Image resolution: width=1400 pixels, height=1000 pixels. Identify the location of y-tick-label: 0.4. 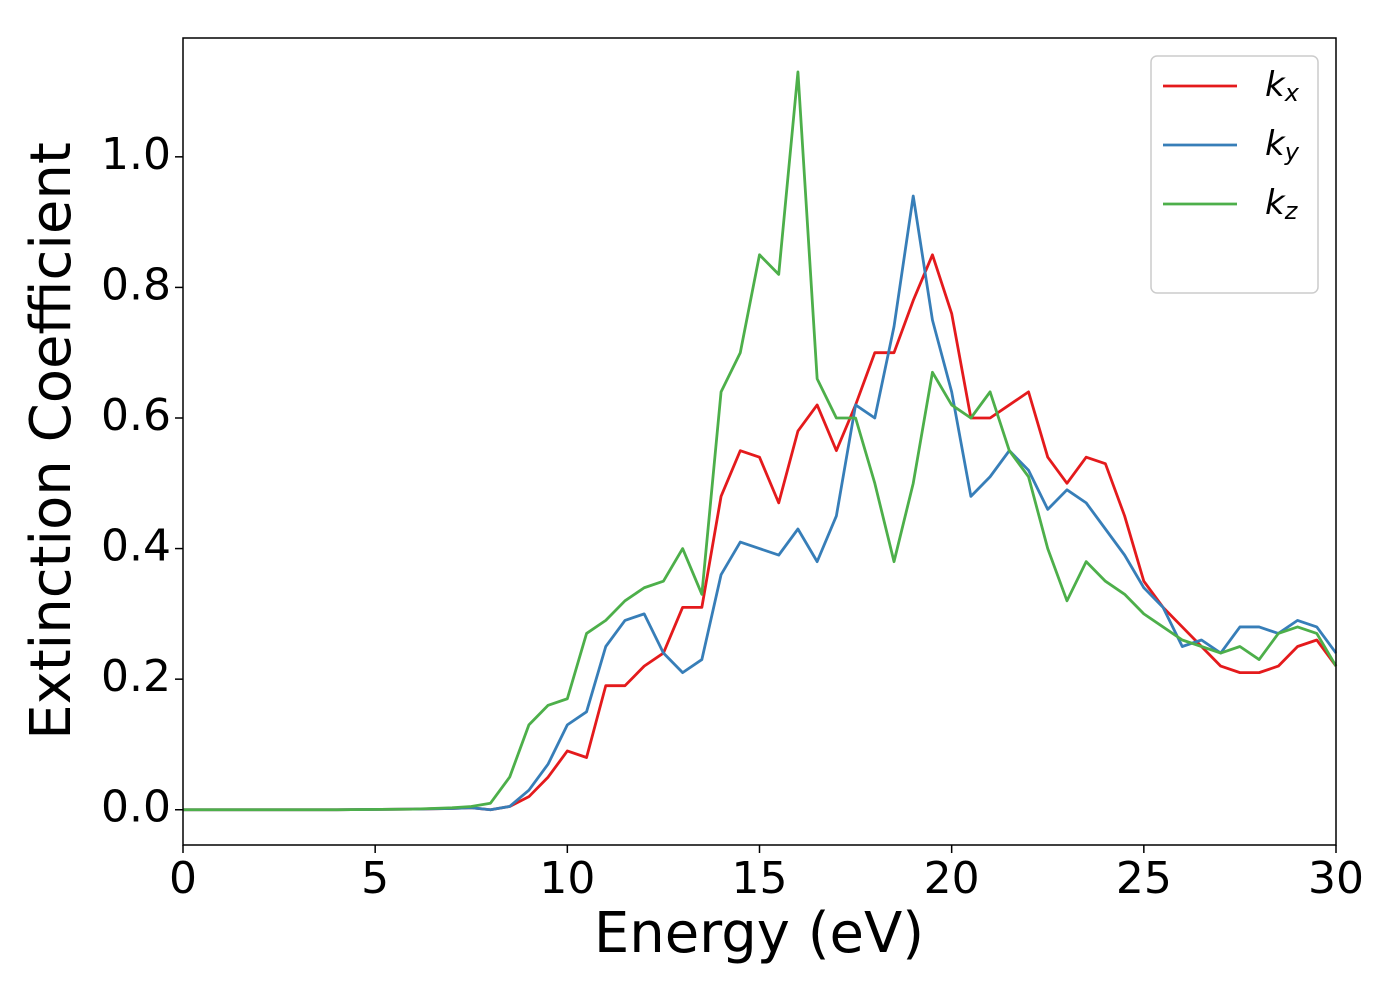
(136, 546).